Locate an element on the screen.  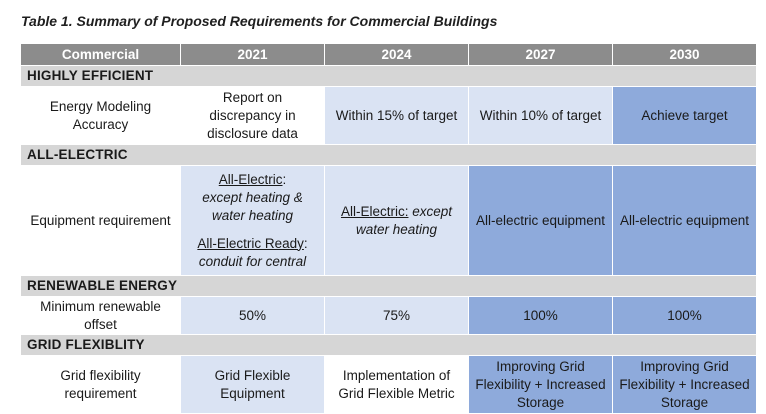
cell-2024: All-Electric: except water heating is located at coordinates (396, 220).